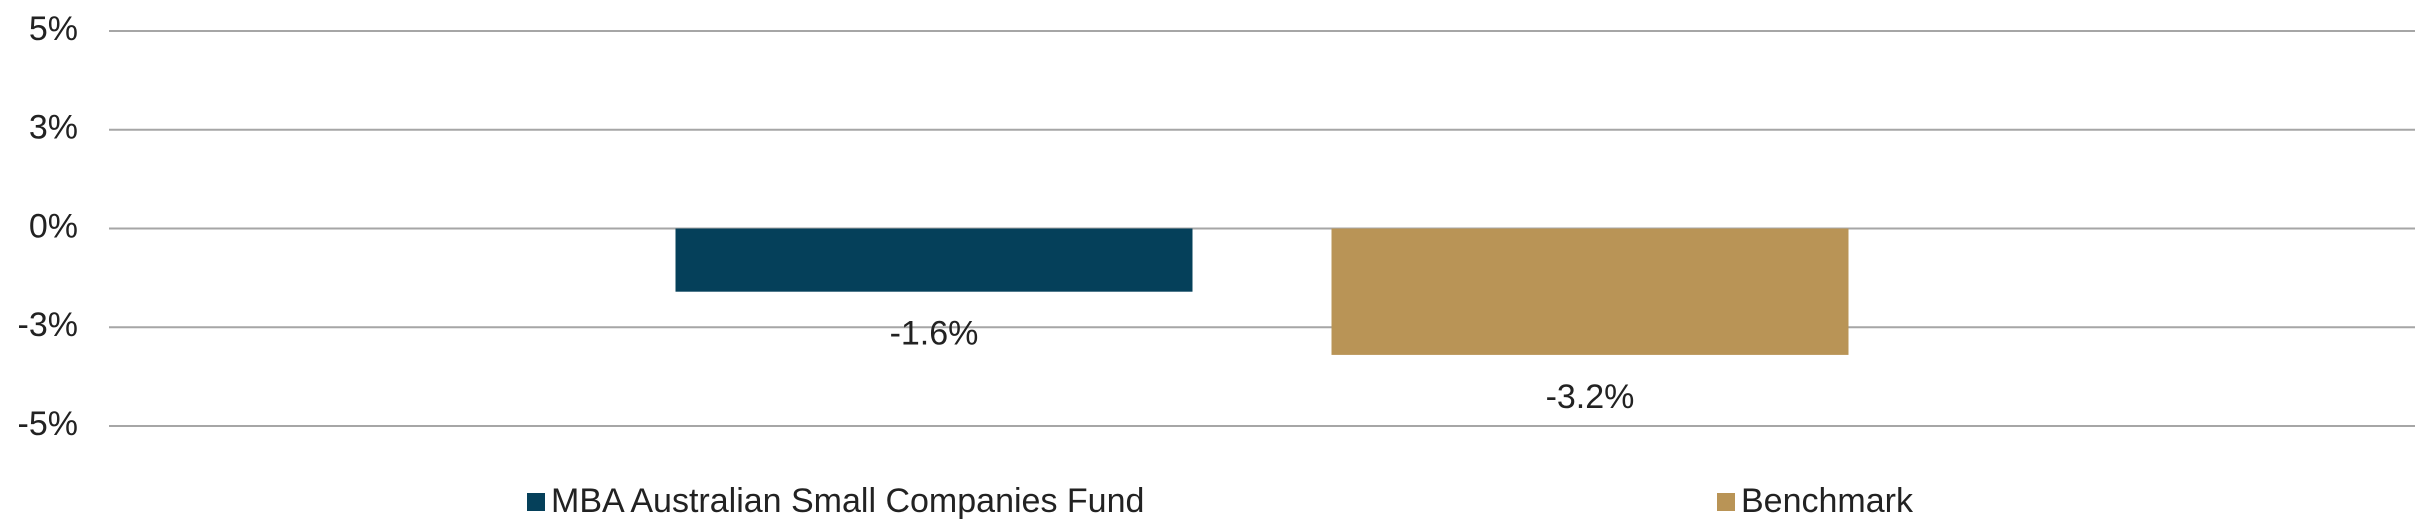  I want to click on y-tick-label: 0%, so click(53, 226).